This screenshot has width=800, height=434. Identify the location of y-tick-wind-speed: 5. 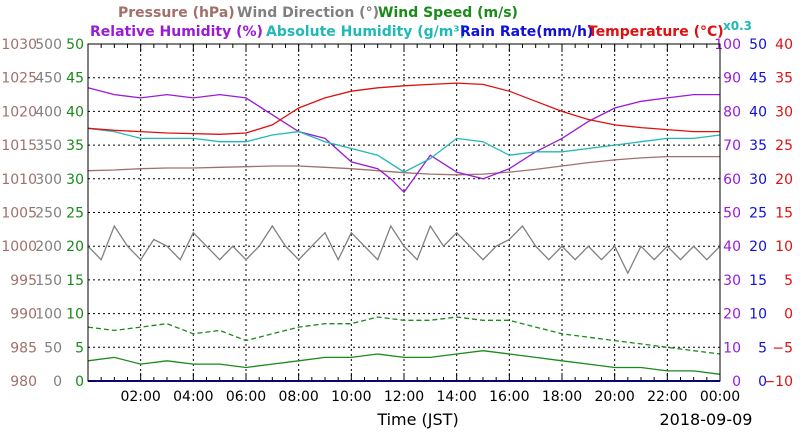
(79, 348).